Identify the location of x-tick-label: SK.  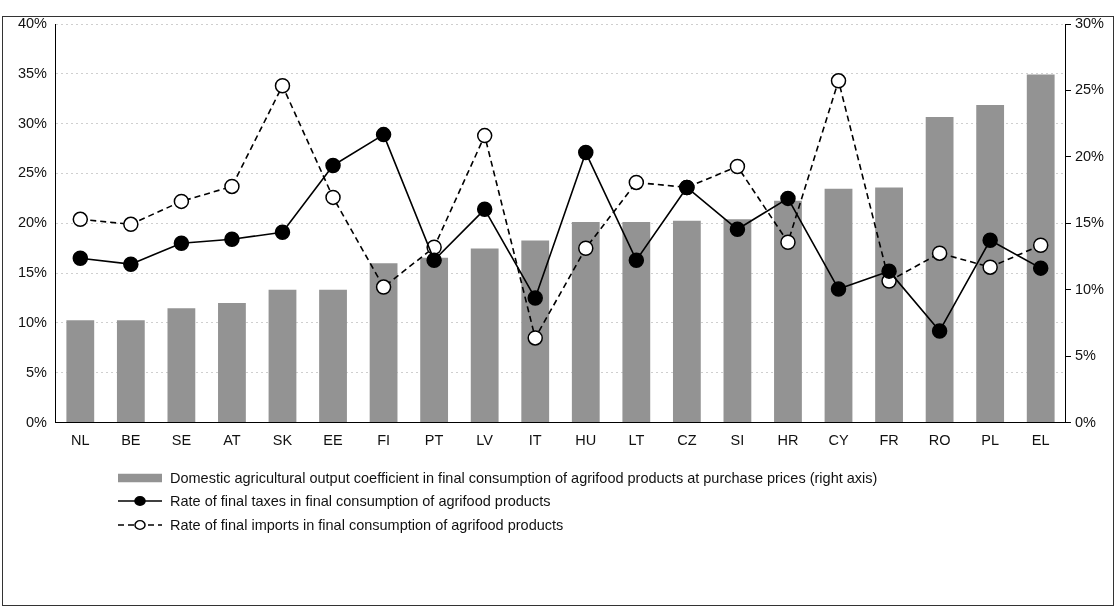
(282, 440).